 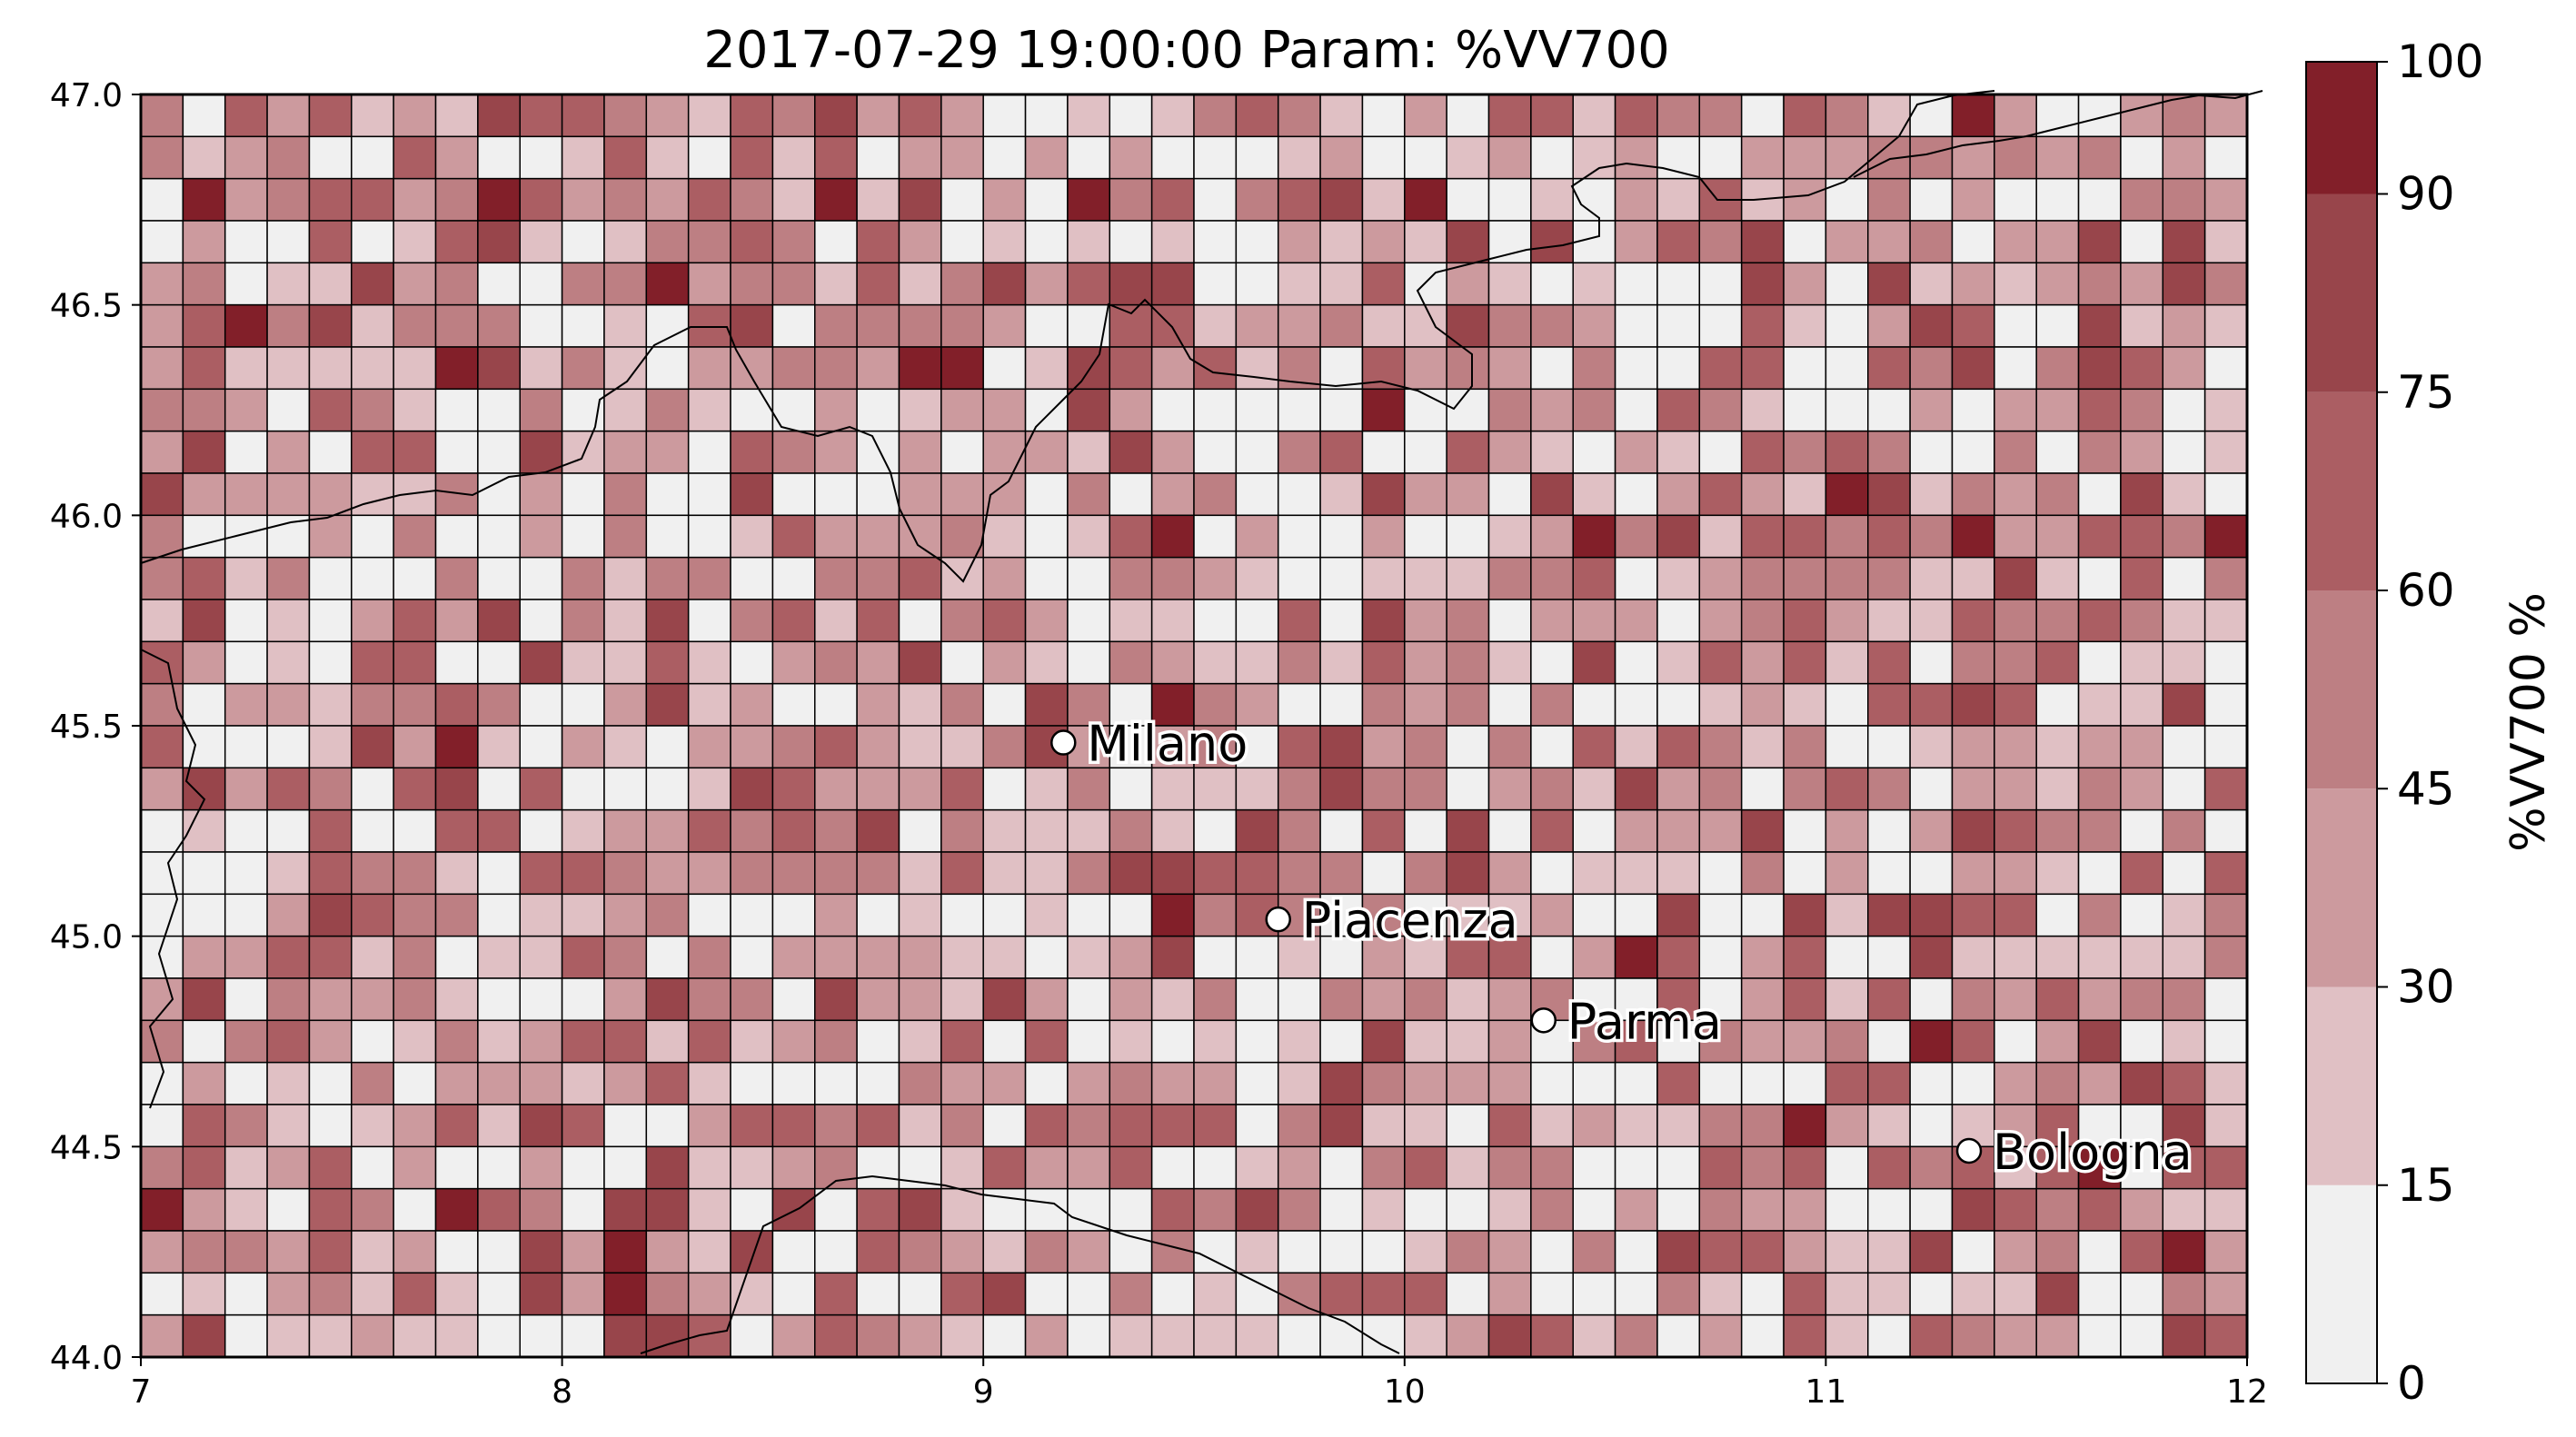 What do you see at coordinates (983, 1392) in the screenshot?
I see `x-tick-label: 9` at bounding box center [983, 1392].